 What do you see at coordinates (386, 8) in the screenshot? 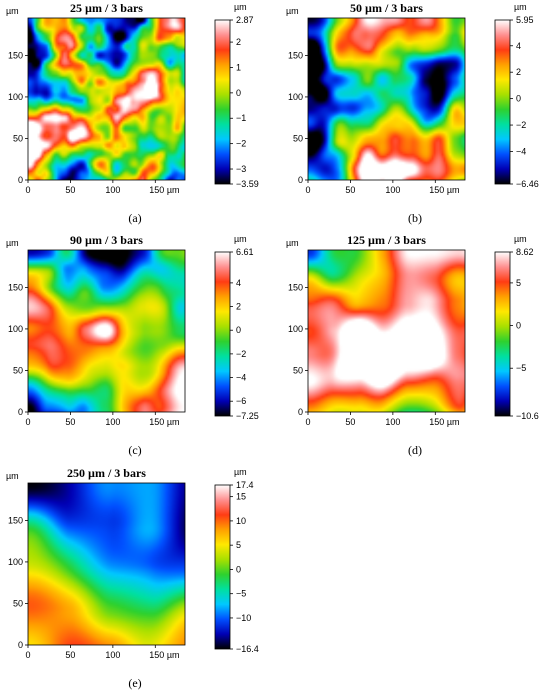
I see `chart-title: 50 µm / 3 bars` at bounding box center [386, 8].